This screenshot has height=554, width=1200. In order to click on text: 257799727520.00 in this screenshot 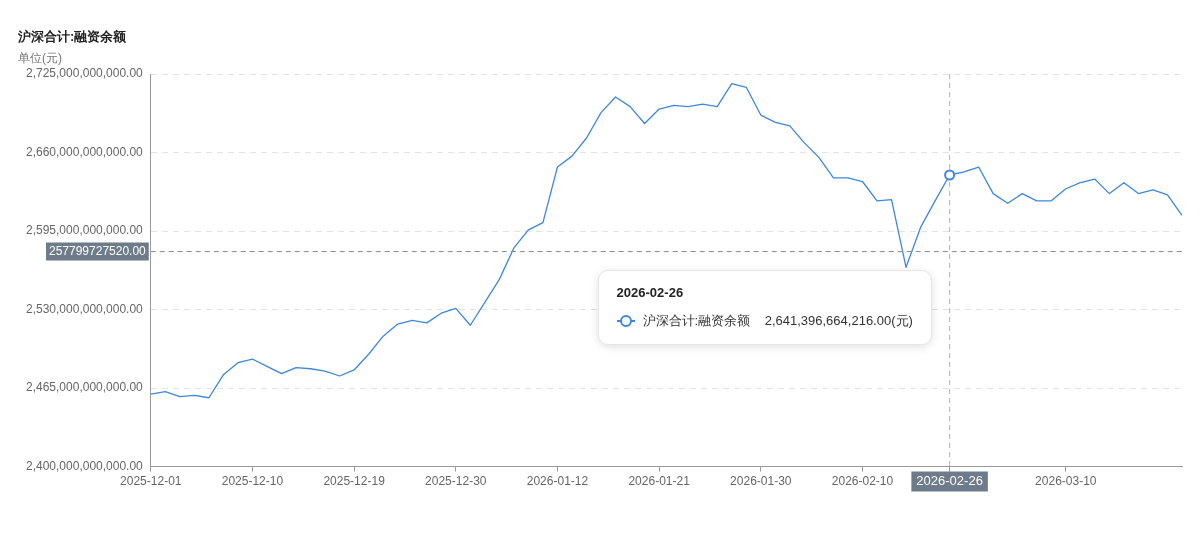, I will do `click(98, 250)`.